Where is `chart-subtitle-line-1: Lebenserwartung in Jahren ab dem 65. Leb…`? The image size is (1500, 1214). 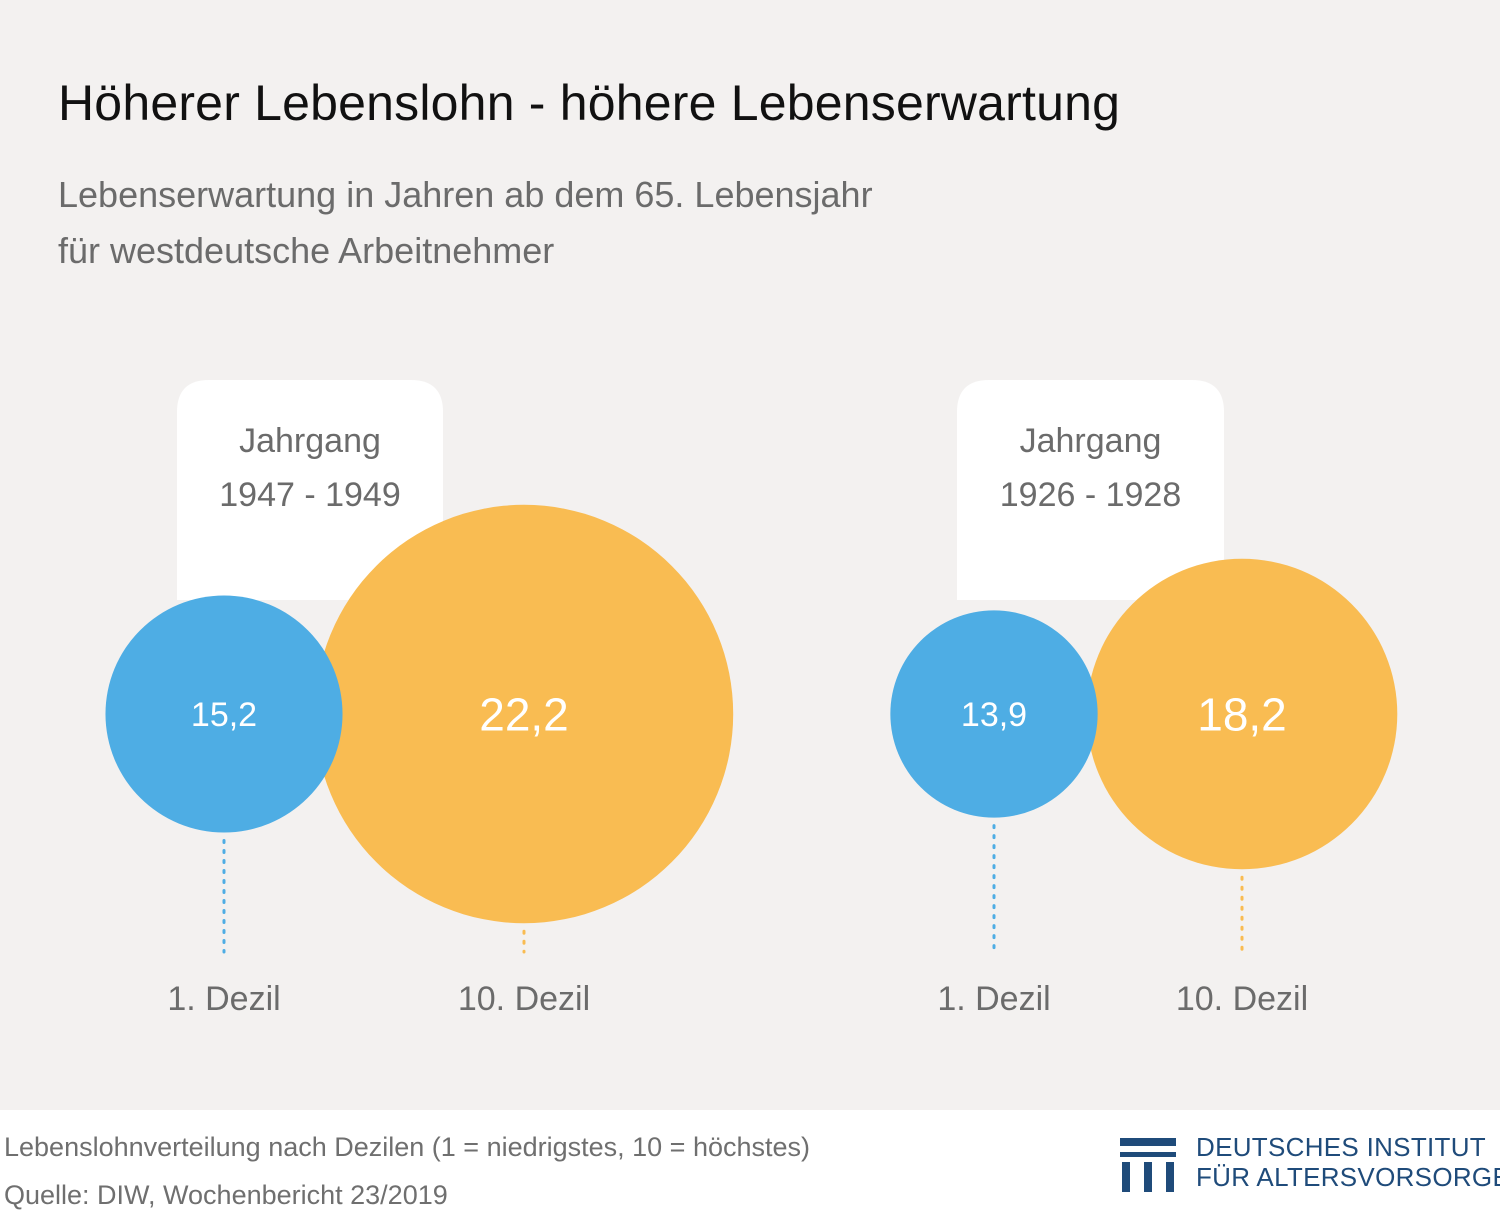
chart-subtitle-line-1: Lebenserwartung in Jahren ab dem 65. Leb… is located at coordinates (465, 194).